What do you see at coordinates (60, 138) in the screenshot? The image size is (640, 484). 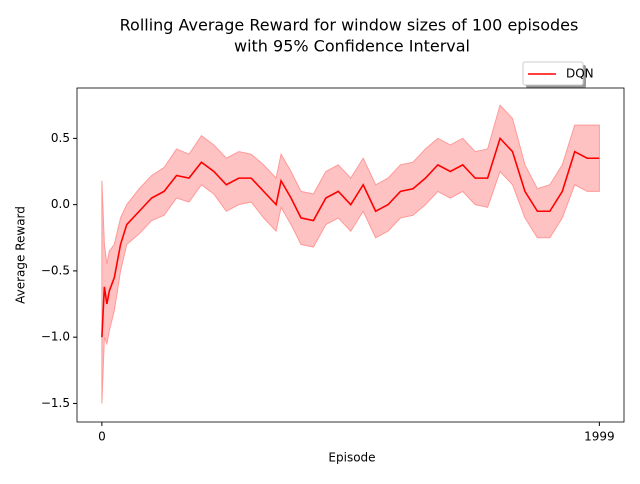 I see `y-tick-label: 0.5` at bounding box center [60, 138].